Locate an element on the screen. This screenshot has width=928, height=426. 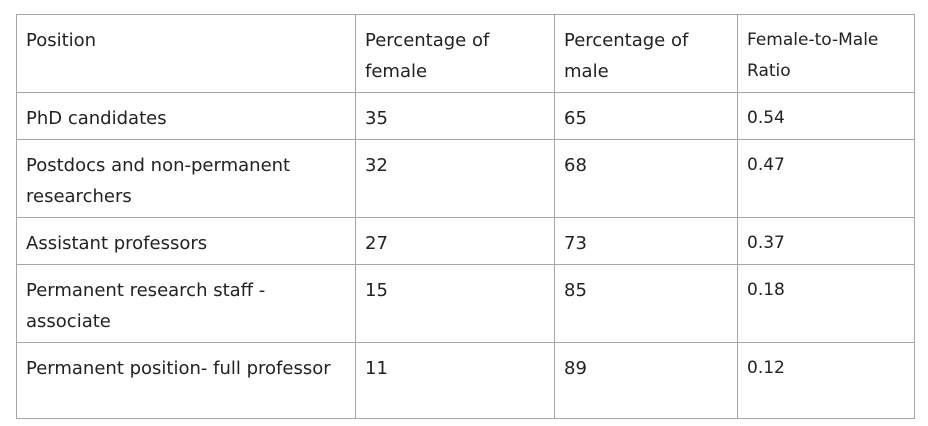
cell-male: 85 is located at coordinates (646, 303).